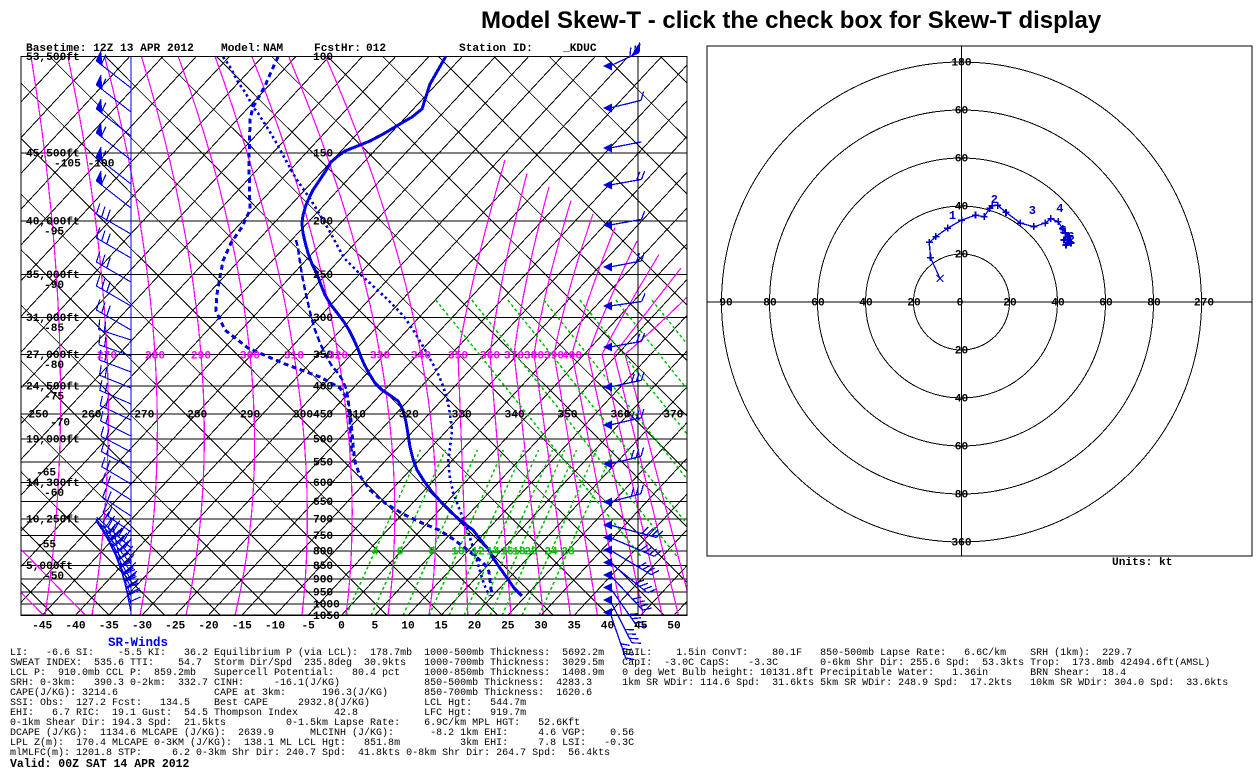 This screenshot has height=779, width=1258. Describe the element at coordinates (961, 64) in the screenshot. I see `svg-text: 180` at that location.